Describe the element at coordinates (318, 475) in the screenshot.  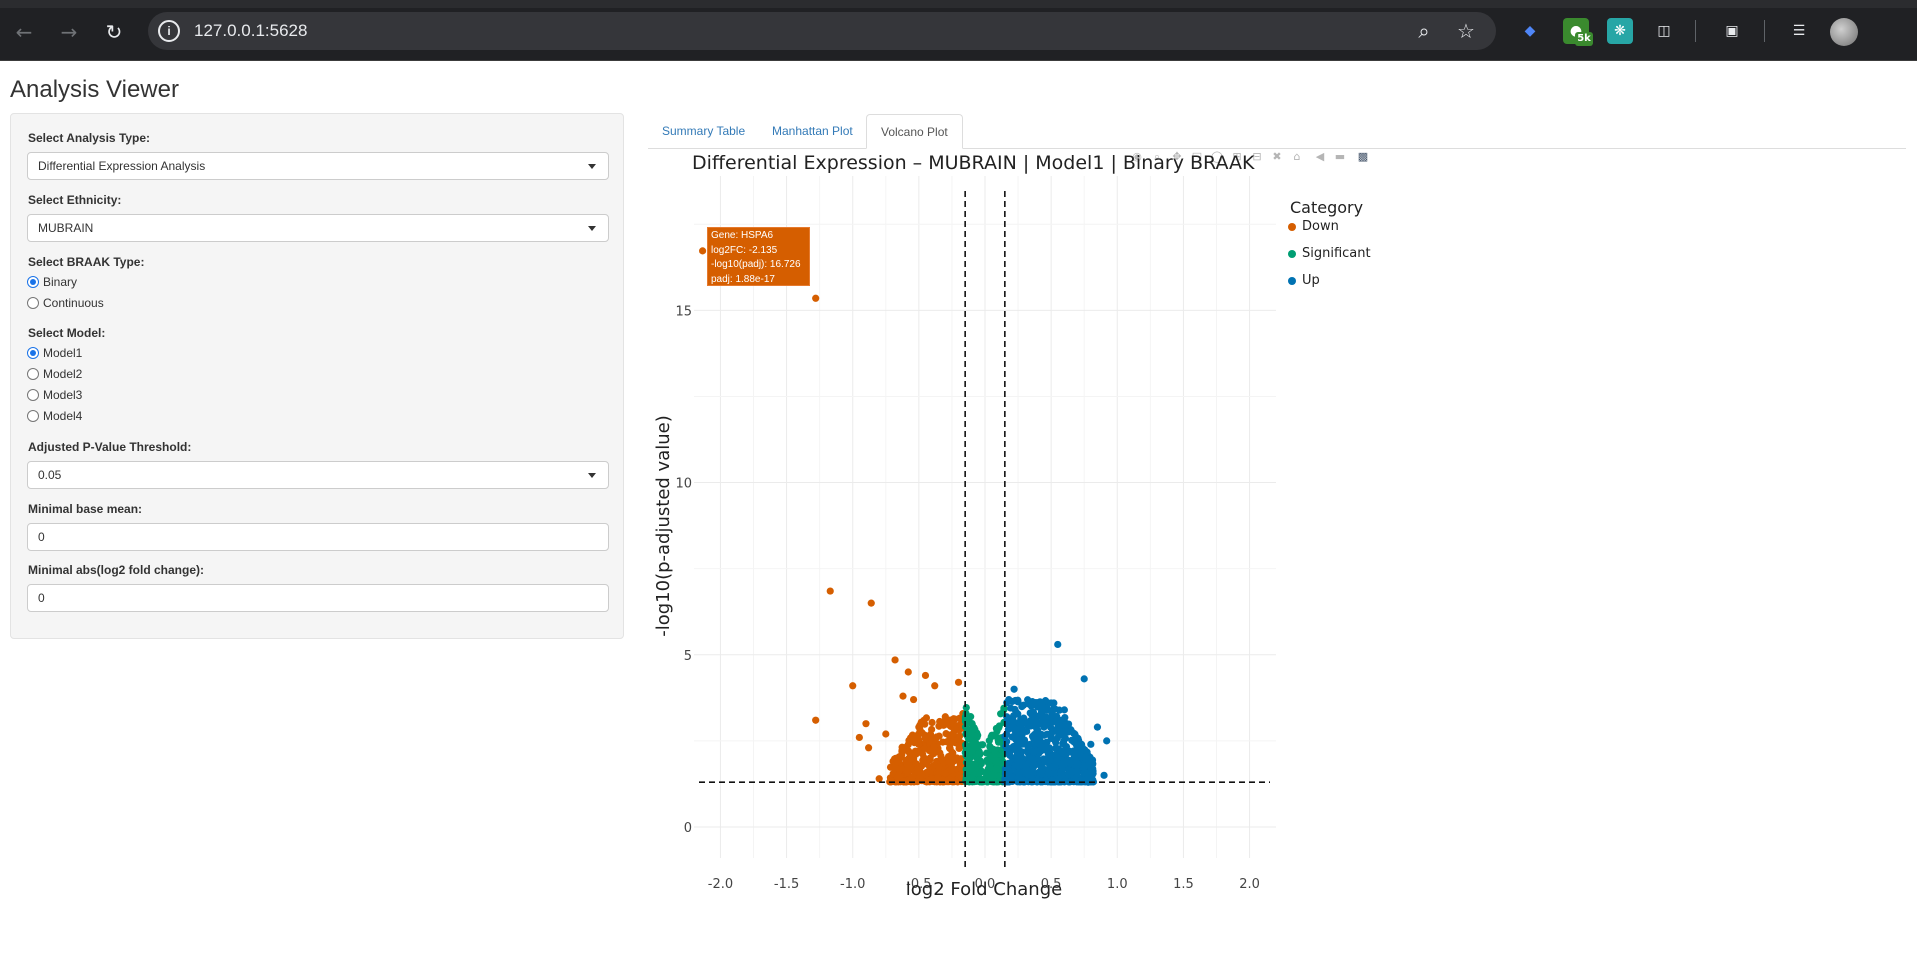
I see `pvalue-threshold-select: 0.05` at that location.